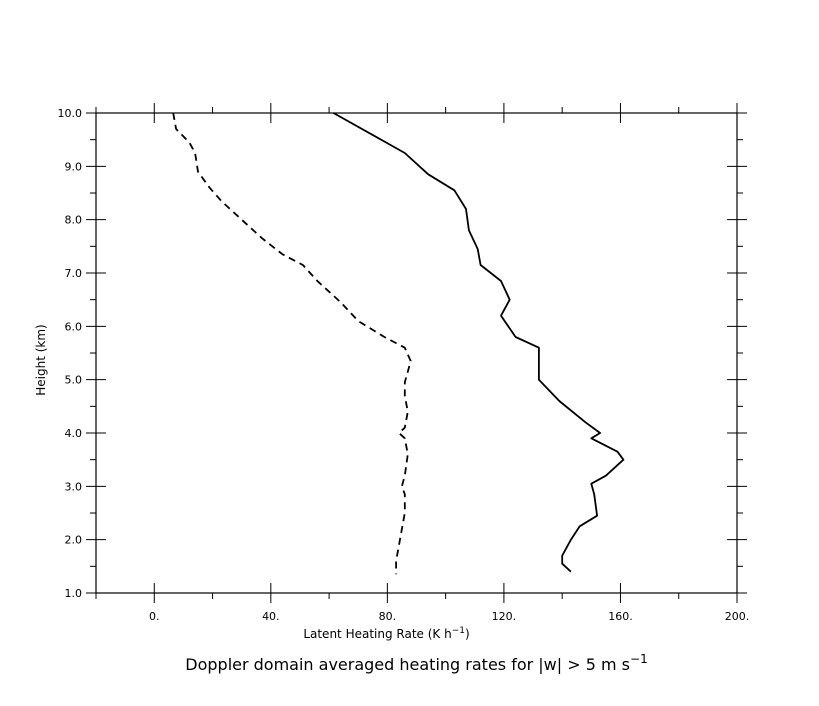  Describe the element at coordinates (74, 220) in the screenshot. I see `y-tick-label: 8.0` at that location.